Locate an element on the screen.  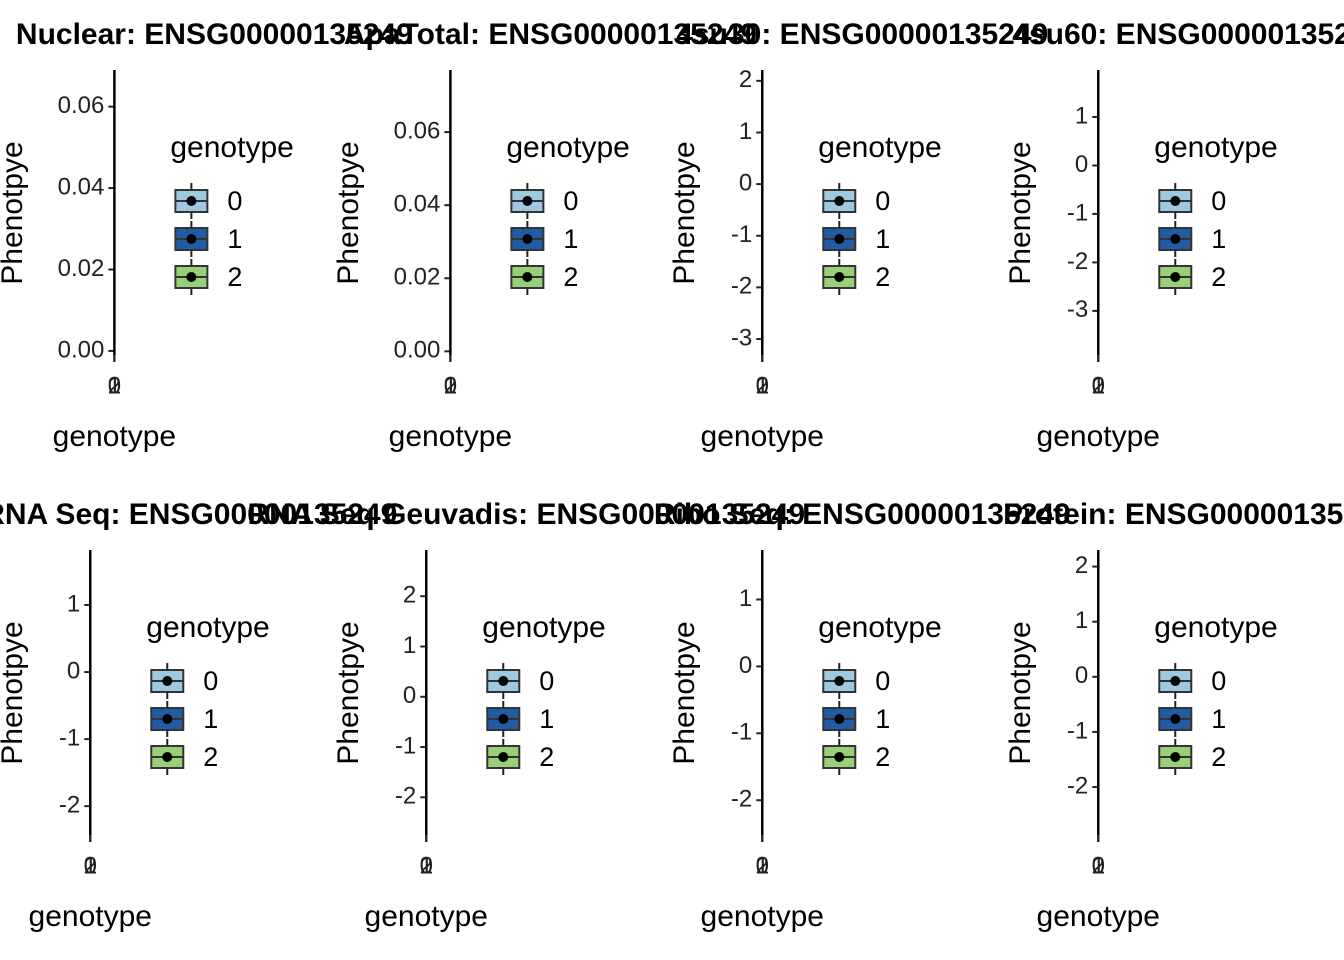
panel-title: 4su30: ENSG00000135249 is located at coordinates (862, 34).